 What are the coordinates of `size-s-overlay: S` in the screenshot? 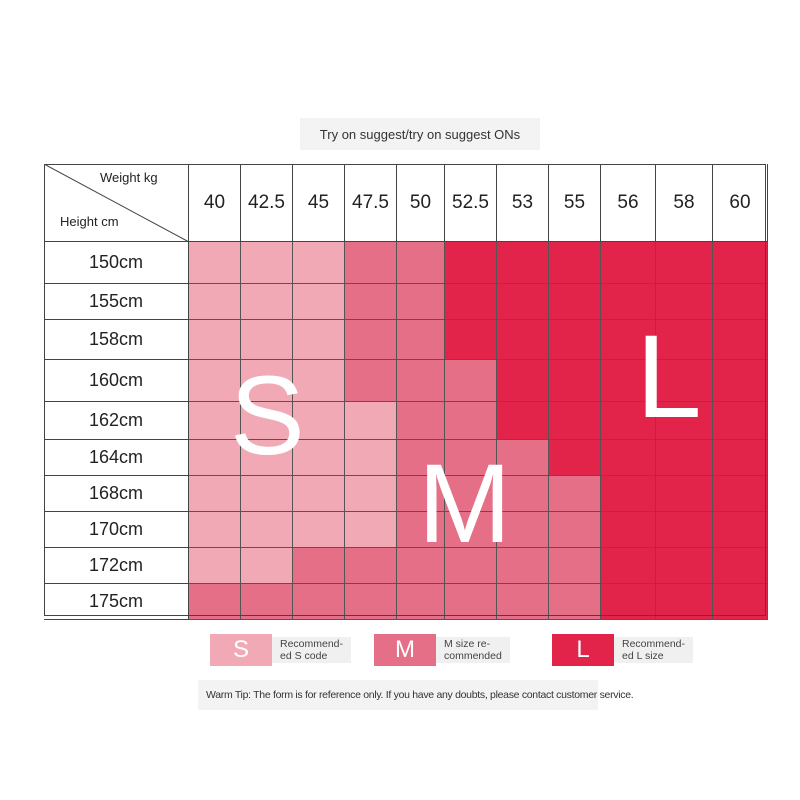 It's located at (267, 415).